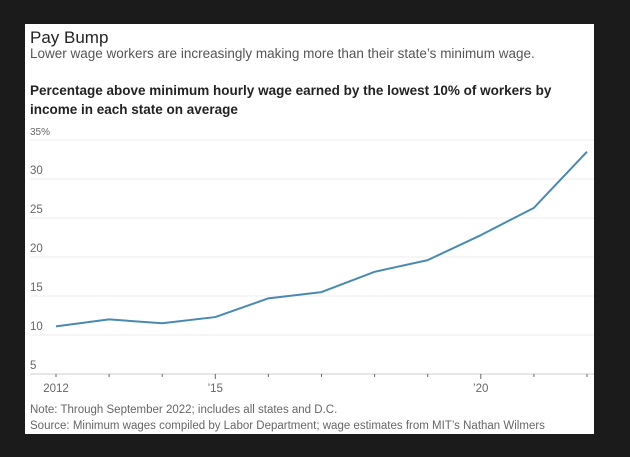 The height and width of the screenshot is (457, 630). I want to click on x-tick-label: ’15, so click(215, 389).